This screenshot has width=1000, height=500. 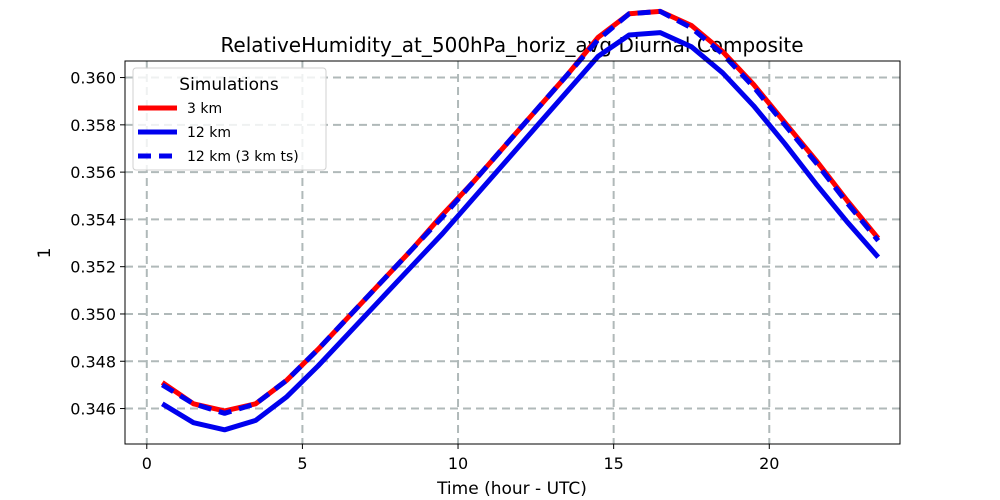 I want to click on x-tick-label: 5, so click(x=302, y=463).